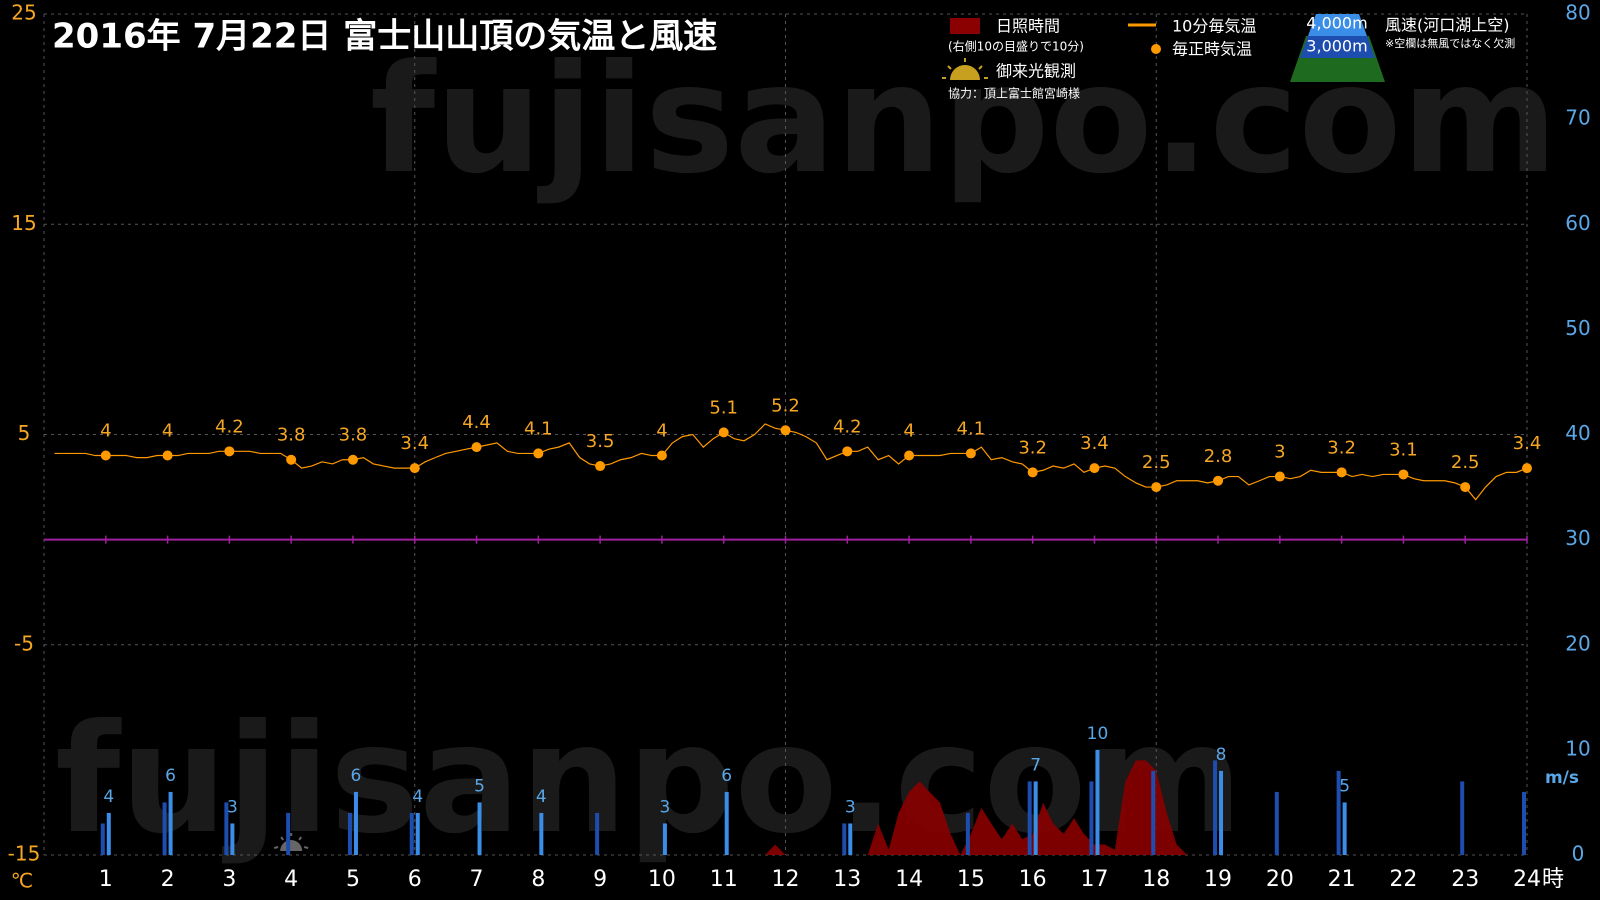 Image resolution: width=1600 pixels, height=900 pixels. I want to click on y2-tick-label: 50, so click(1577, 328).